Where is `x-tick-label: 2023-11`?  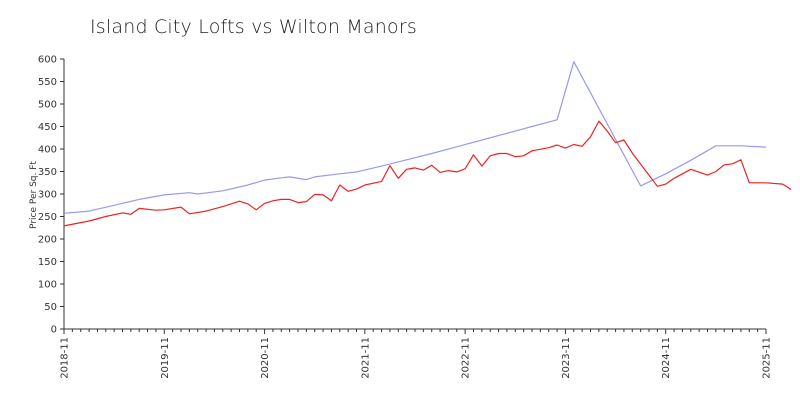 x-tick-label: 2023-11 is located at coordinates (566, 358).